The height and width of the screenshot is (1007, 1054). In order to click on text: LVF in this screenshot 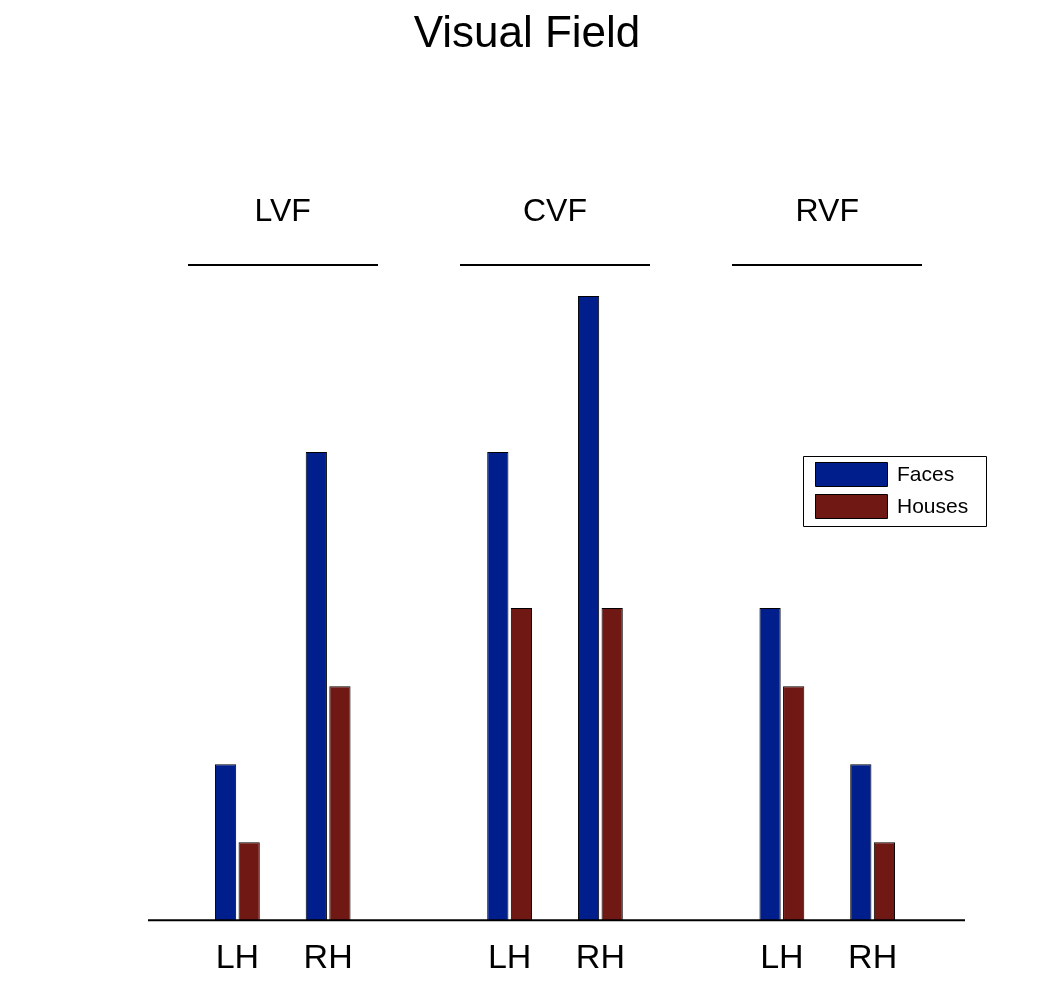, I will do `click(282, 209)`.